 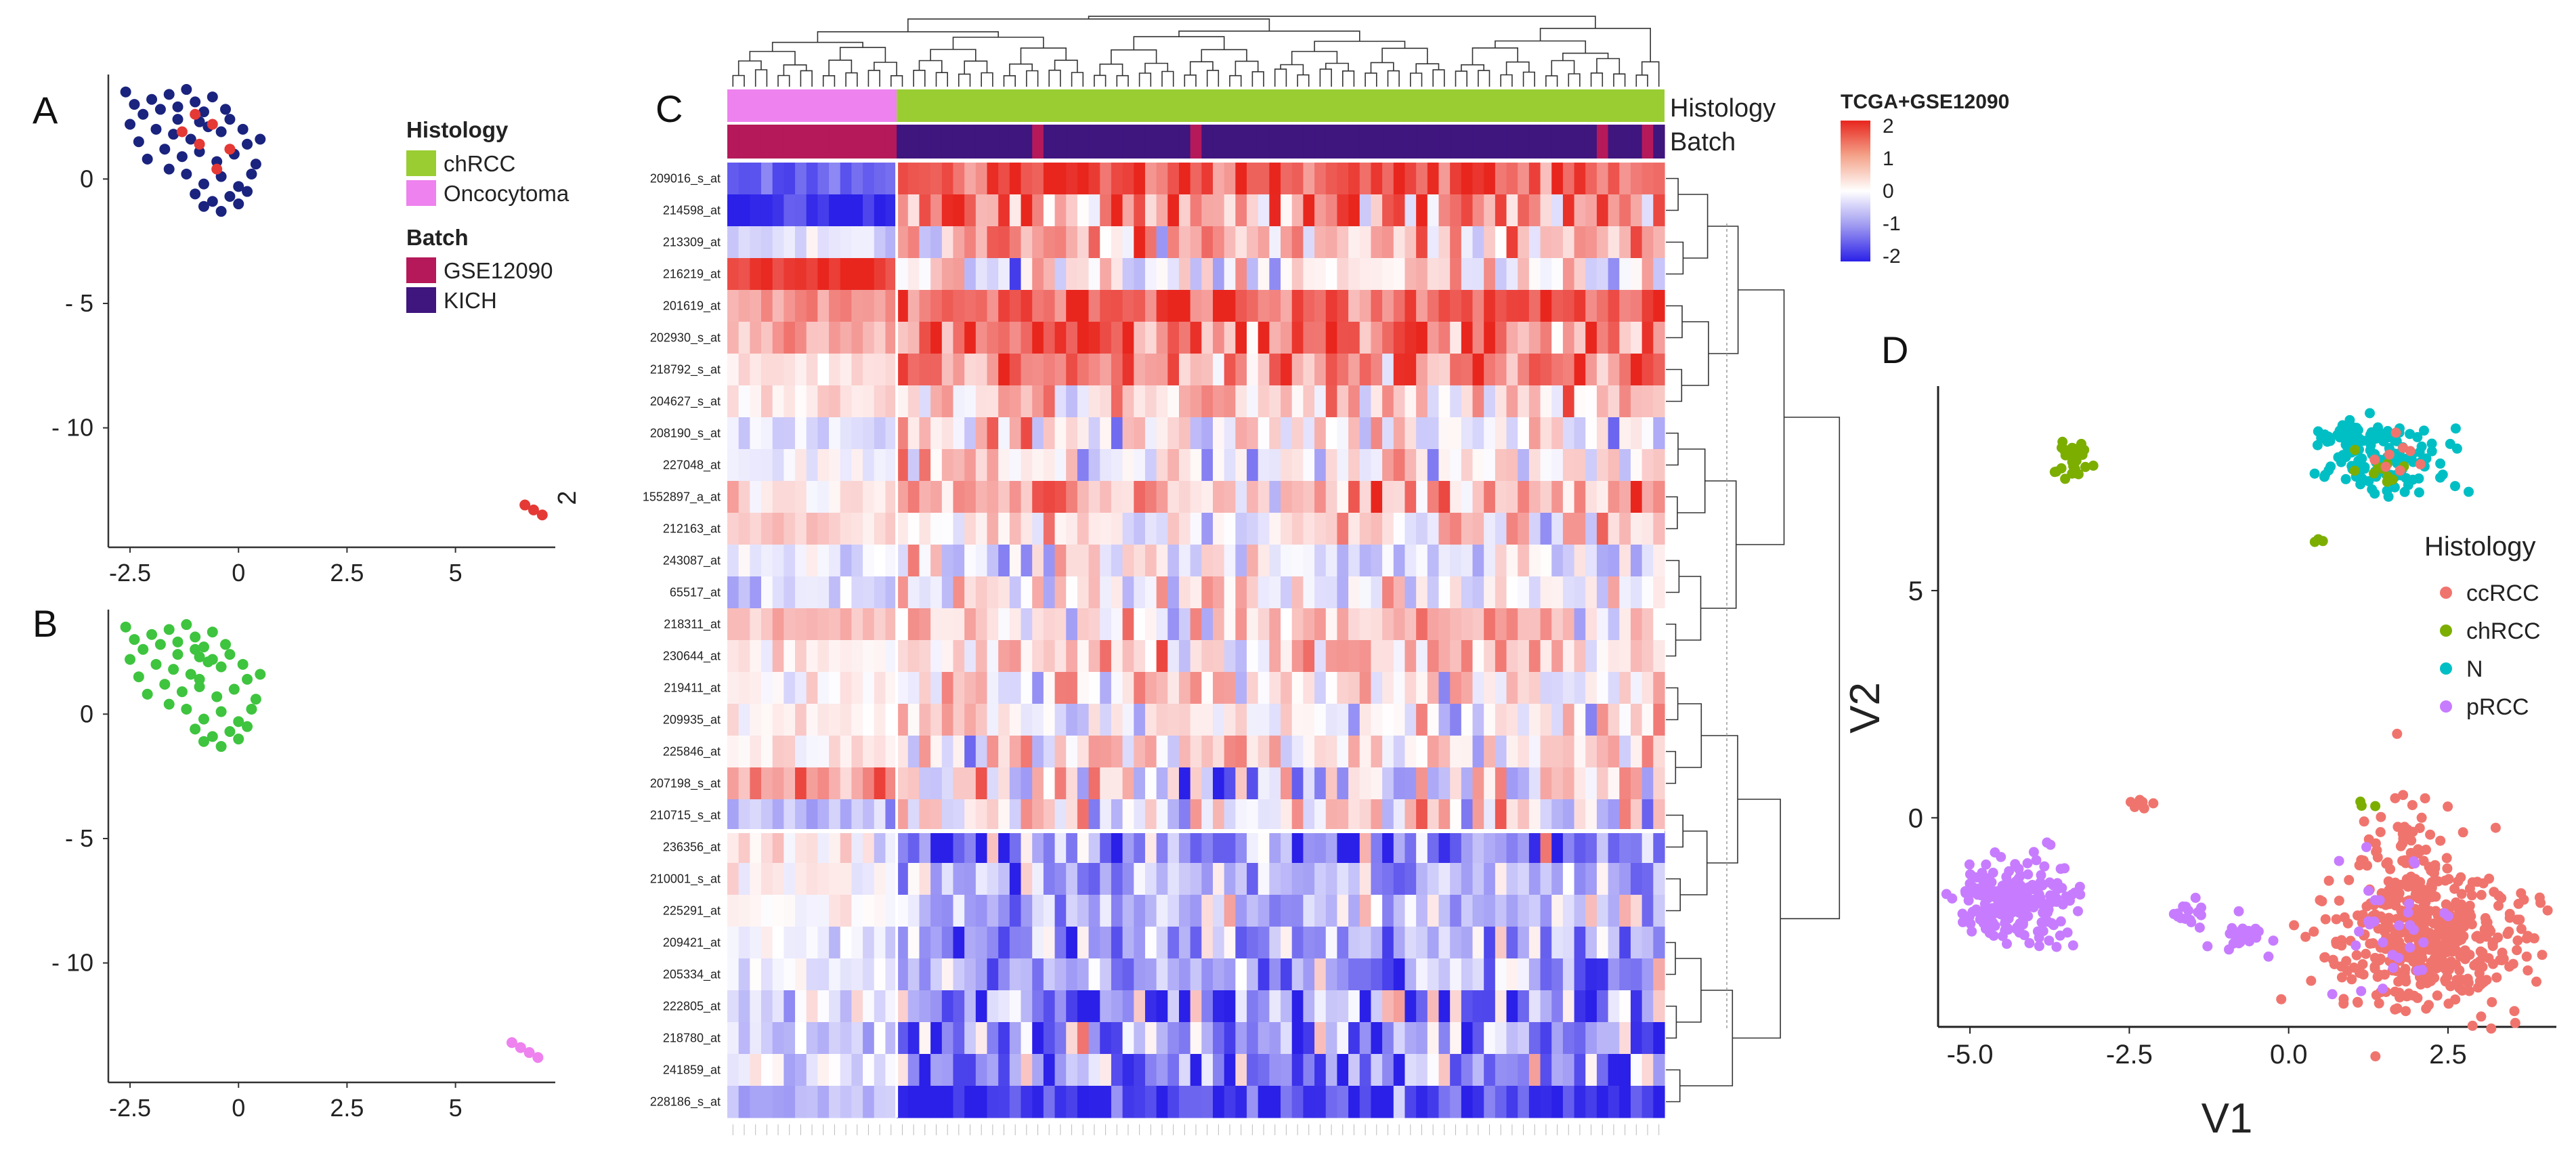 What do you see at coordinates (692, 1007) in the screenshot?
I see `row-label: 222805_at` at bounding box center [692, 1007].